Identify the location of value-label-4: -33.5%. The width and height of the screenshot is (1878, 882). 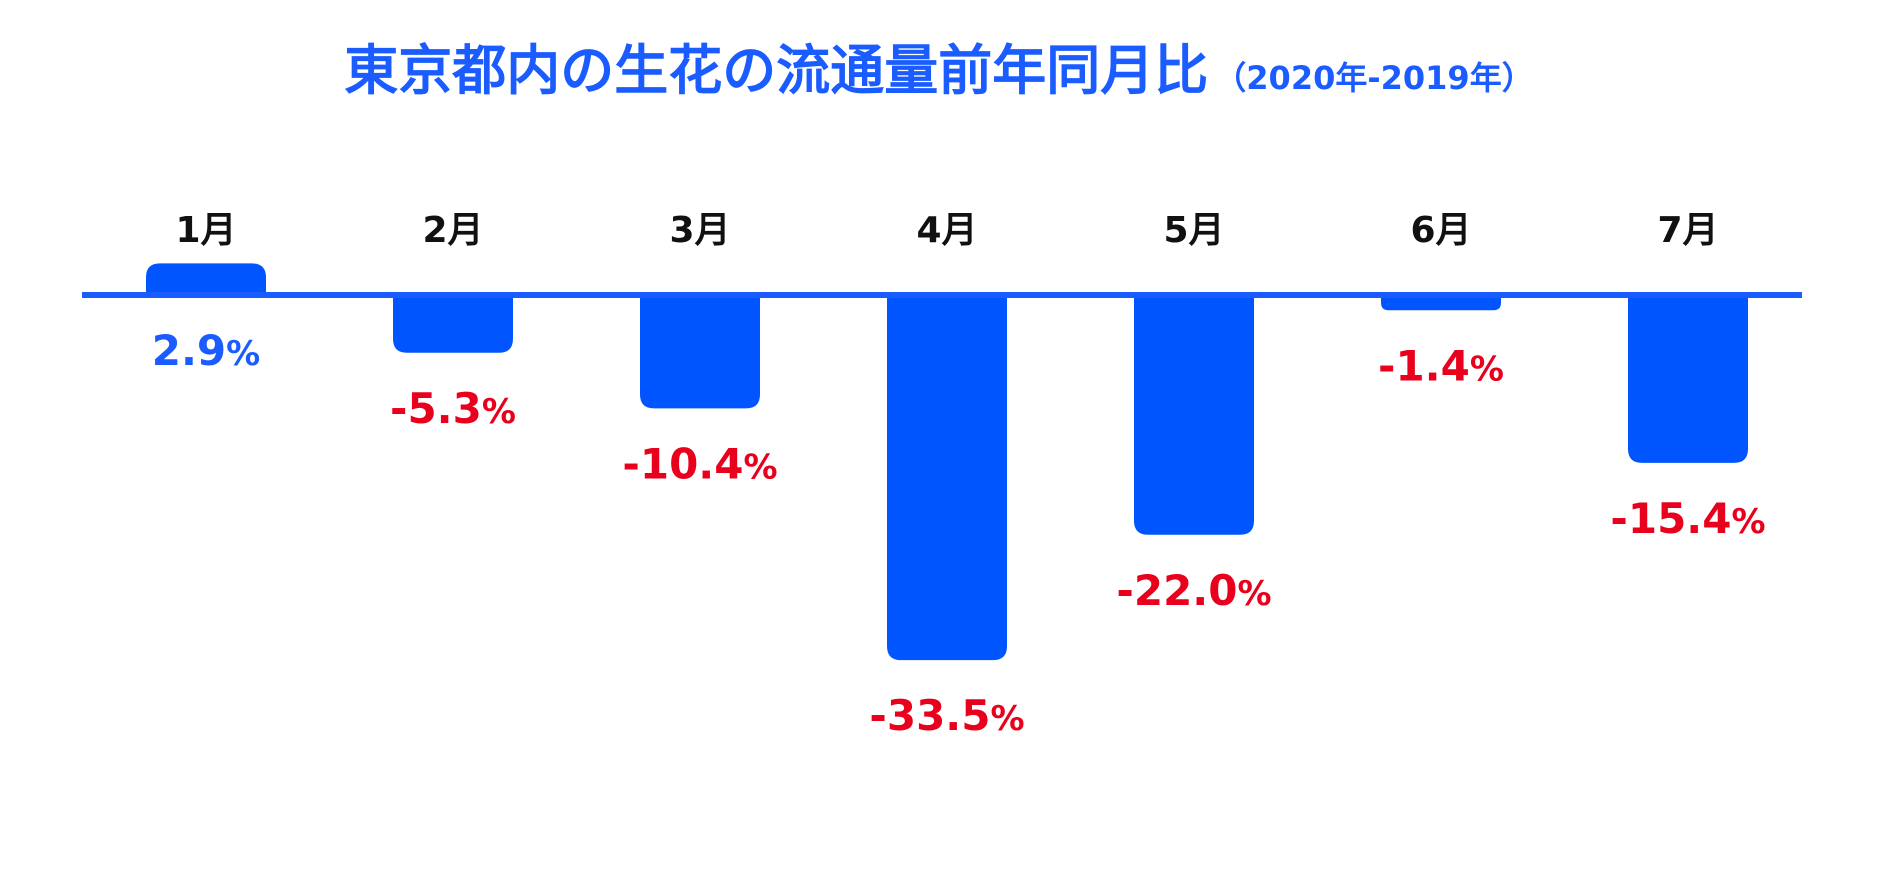
(946, 715).